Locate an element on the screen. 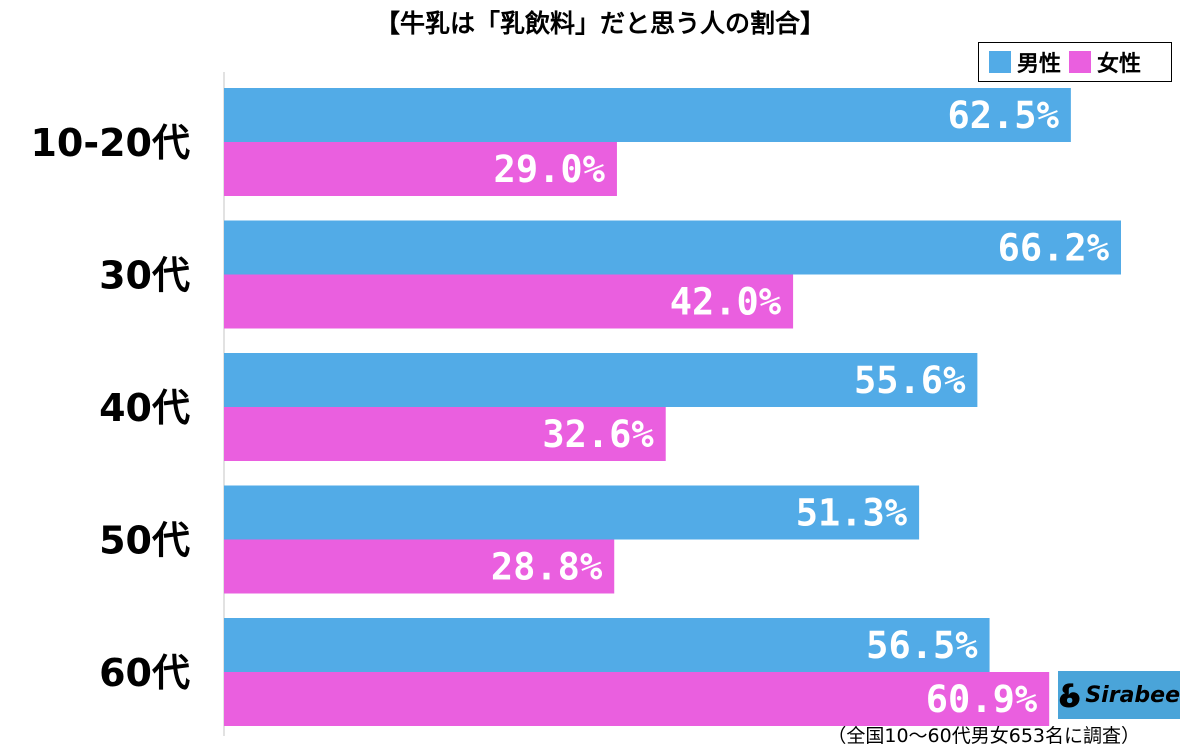 This screenshot has width=1200, height=750. legend: 男性 女性 is located at coordinates (1075, 62).